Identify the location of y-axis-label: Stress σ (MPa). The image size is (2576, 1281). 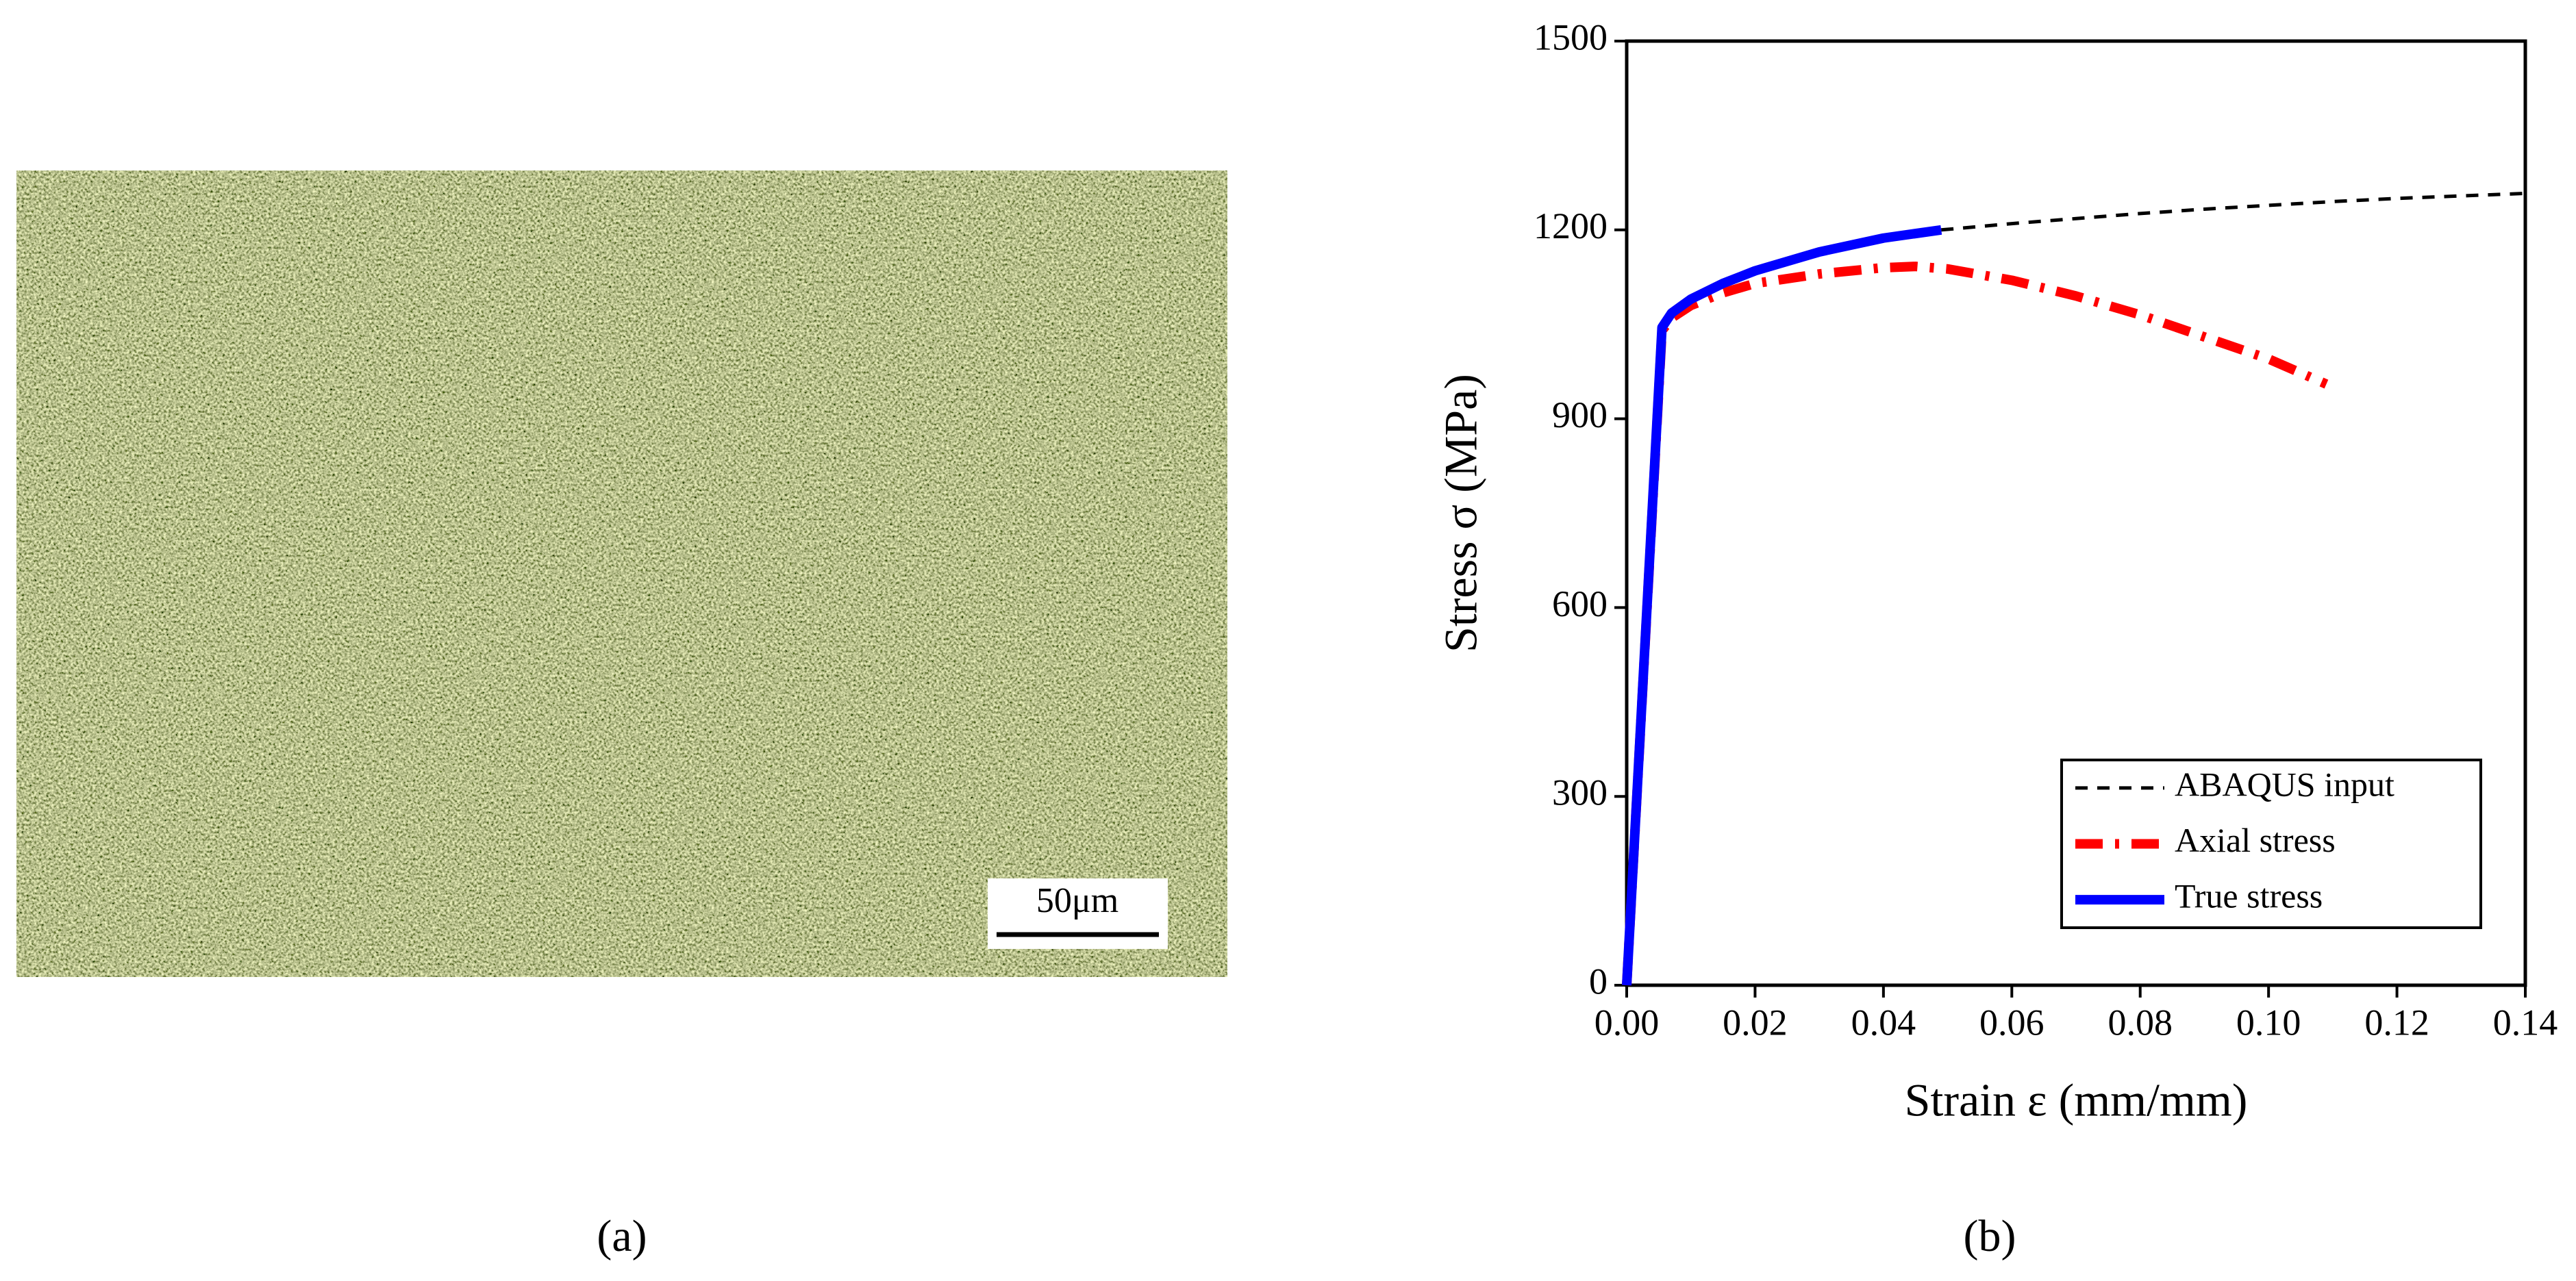
(1461, 513).